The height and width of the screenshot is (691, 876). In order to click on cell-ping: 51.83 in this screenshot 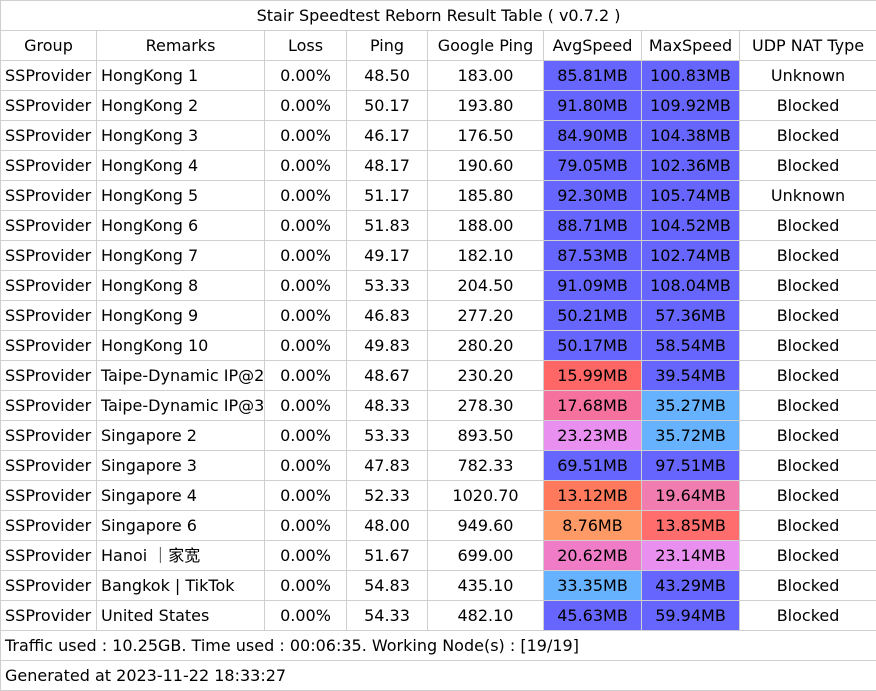, I will do `click(387, 226)`.